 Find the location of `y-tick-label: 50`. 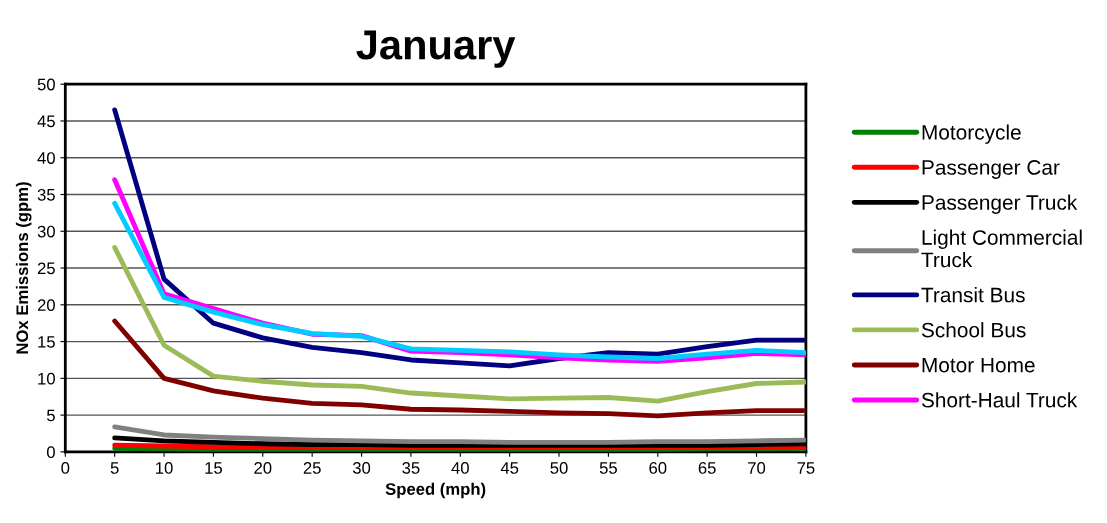

y-tick-label: 50 is located at coordinates (46, 84).